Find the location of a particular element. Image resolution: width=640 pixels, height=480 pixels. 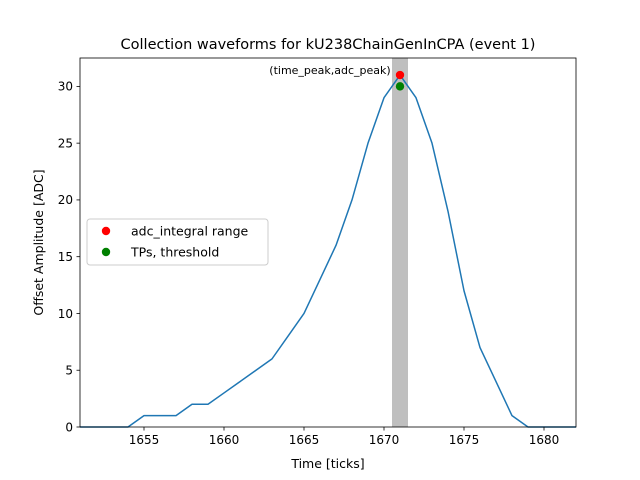

y-axis-label: Offset Amplitude [ADC] is located at coordinates (38, 242).